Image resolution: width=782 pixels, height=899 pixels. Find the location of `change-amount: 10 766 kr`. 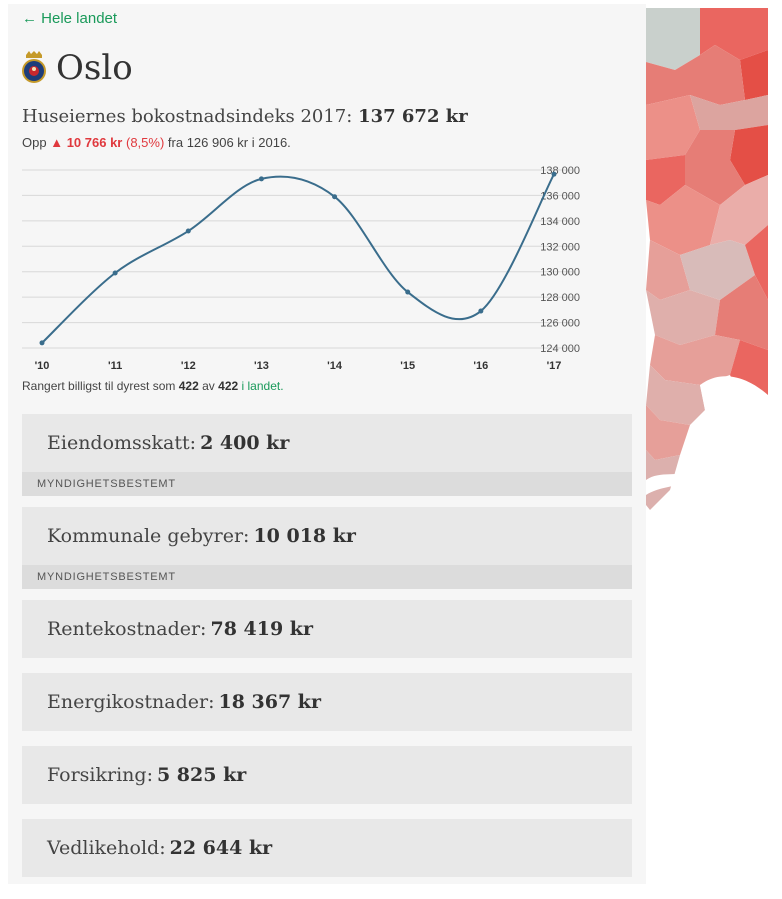

change-amount: 10 766 kr is located at coordinates (94, 142).